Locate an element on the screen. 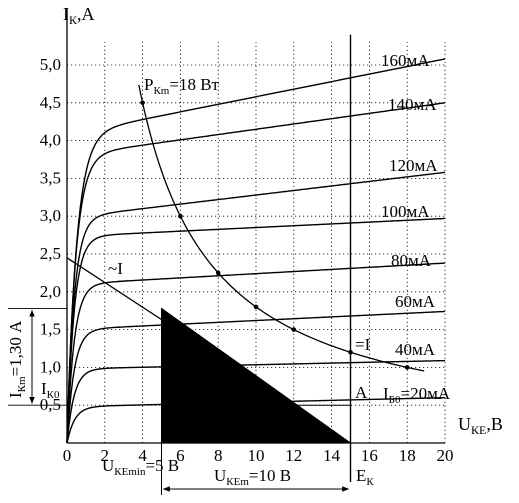 Image resolution: width=519 pixels, height=503 pixels. y-tick-label: 1,0 is located at coordinates (50, 366).